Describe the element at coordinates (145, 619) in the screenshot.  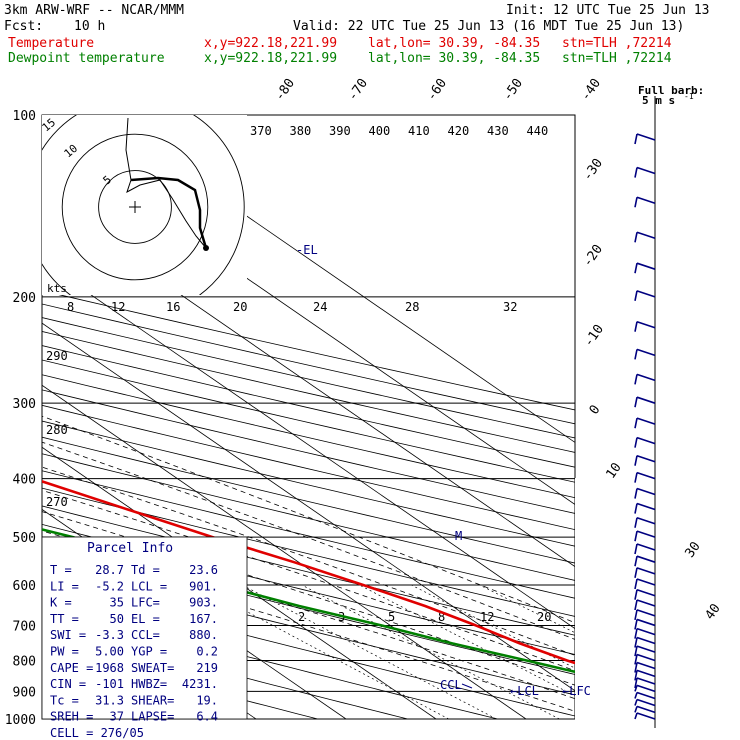
I see `parcel-label: EL =` at that location.